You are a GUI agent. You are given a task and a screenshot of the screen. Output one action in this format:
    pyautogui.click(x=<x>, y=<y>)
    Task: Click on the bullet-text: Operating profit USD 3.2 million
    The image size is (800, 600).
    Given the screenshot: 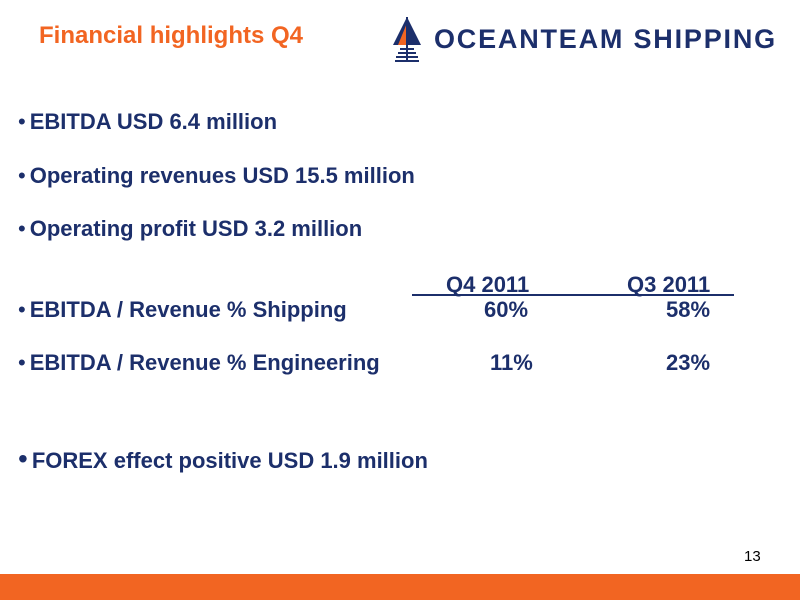 What is the action you would take?
    pyautogui.click(x=196, y=228)
    